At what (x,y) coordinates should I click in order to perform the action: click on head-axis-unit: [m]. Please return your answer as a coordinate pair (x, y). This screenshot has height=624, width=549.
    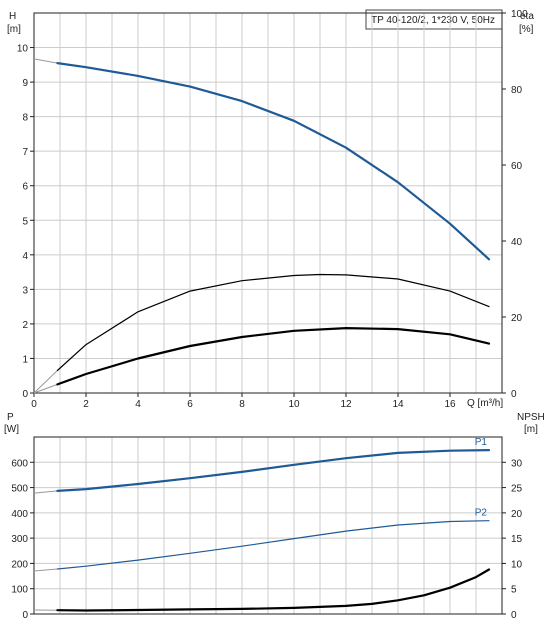
    Looking at the image, I should click on (14, 29).